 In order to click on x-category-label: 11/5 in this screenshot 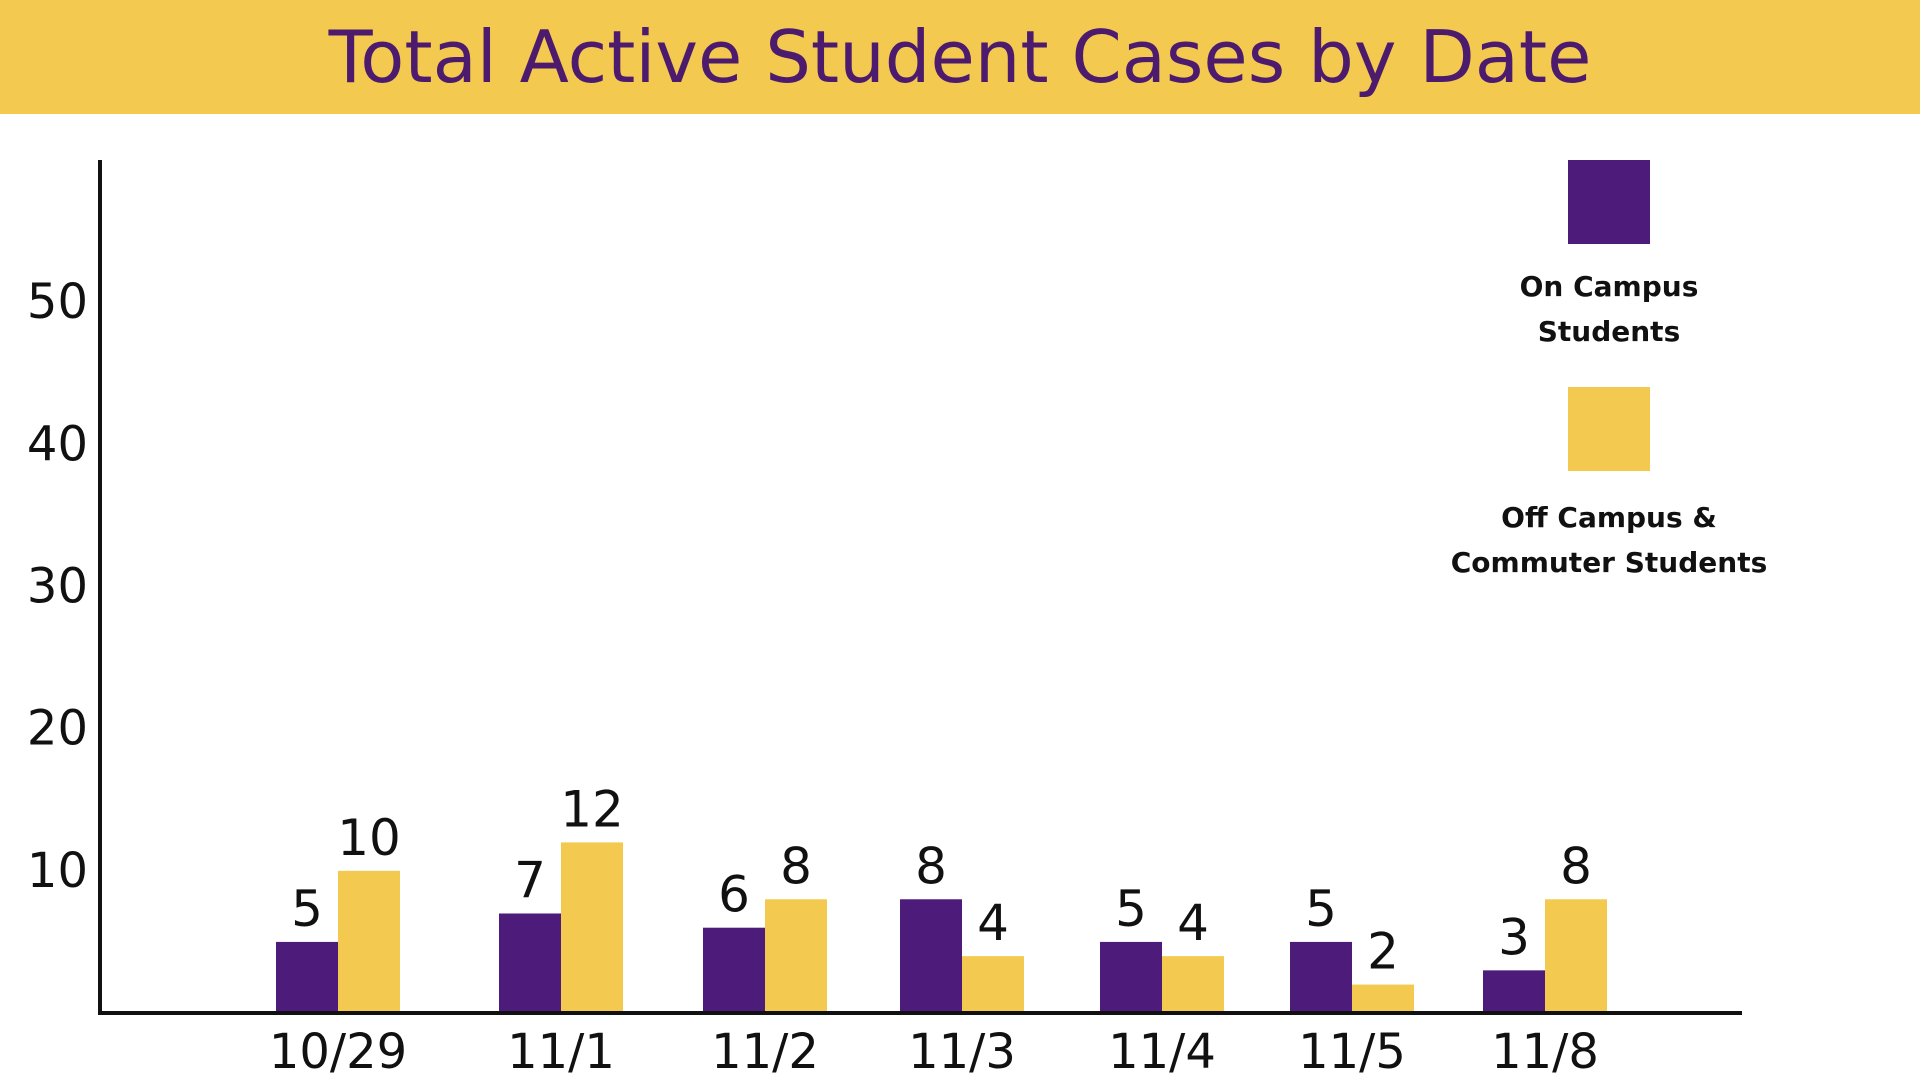, I will do `click(1352, 1052)`.